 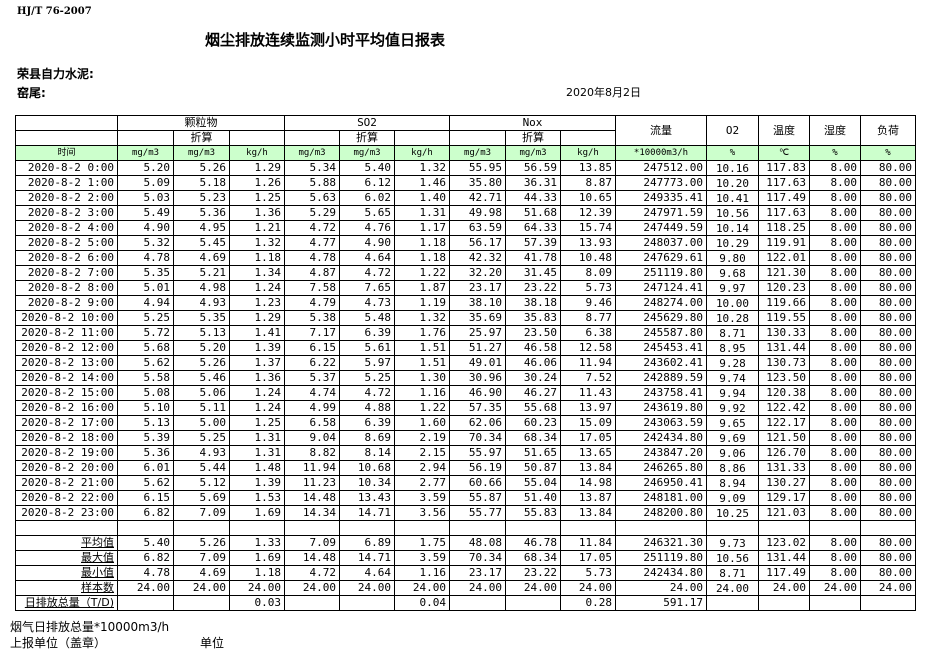 What do you see at coordinates (588, 483) in the screenshot?
I see `value-cell: 14.98` at bounding box center [588, 483].